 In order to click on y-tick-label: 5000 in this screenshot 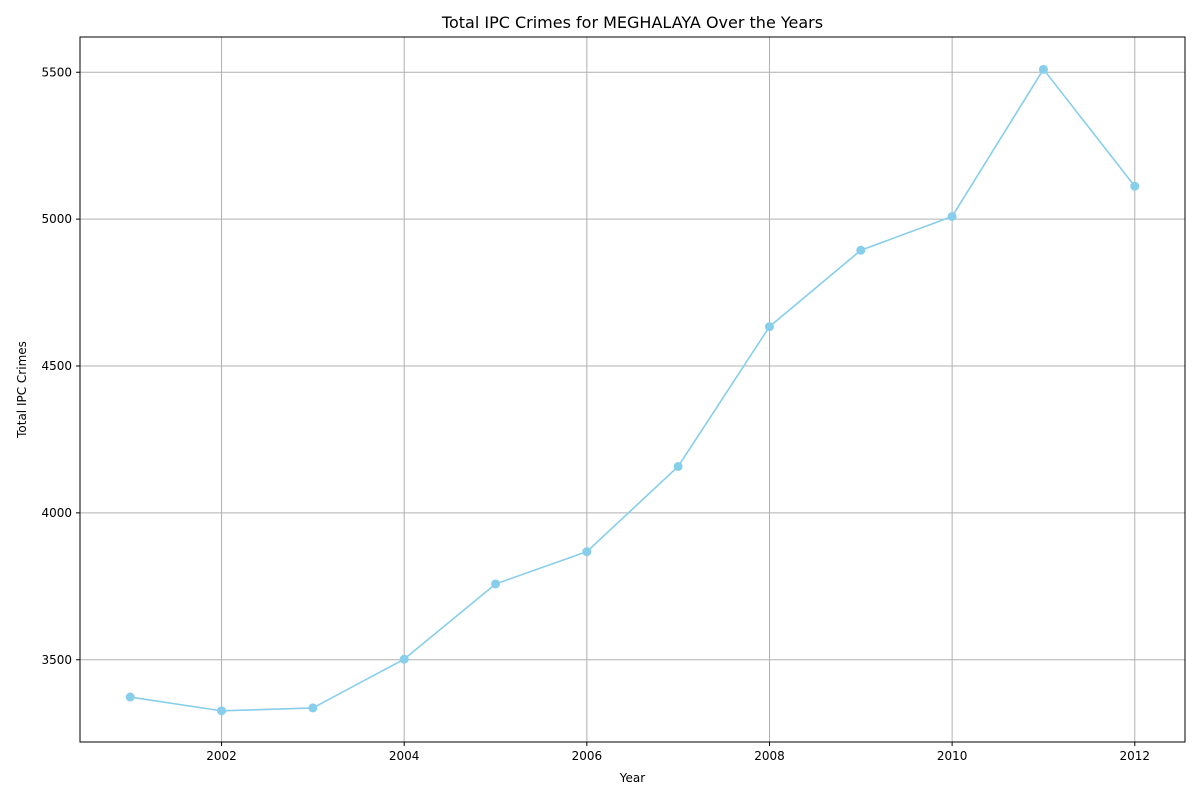, I will do `click(56, 219)`.